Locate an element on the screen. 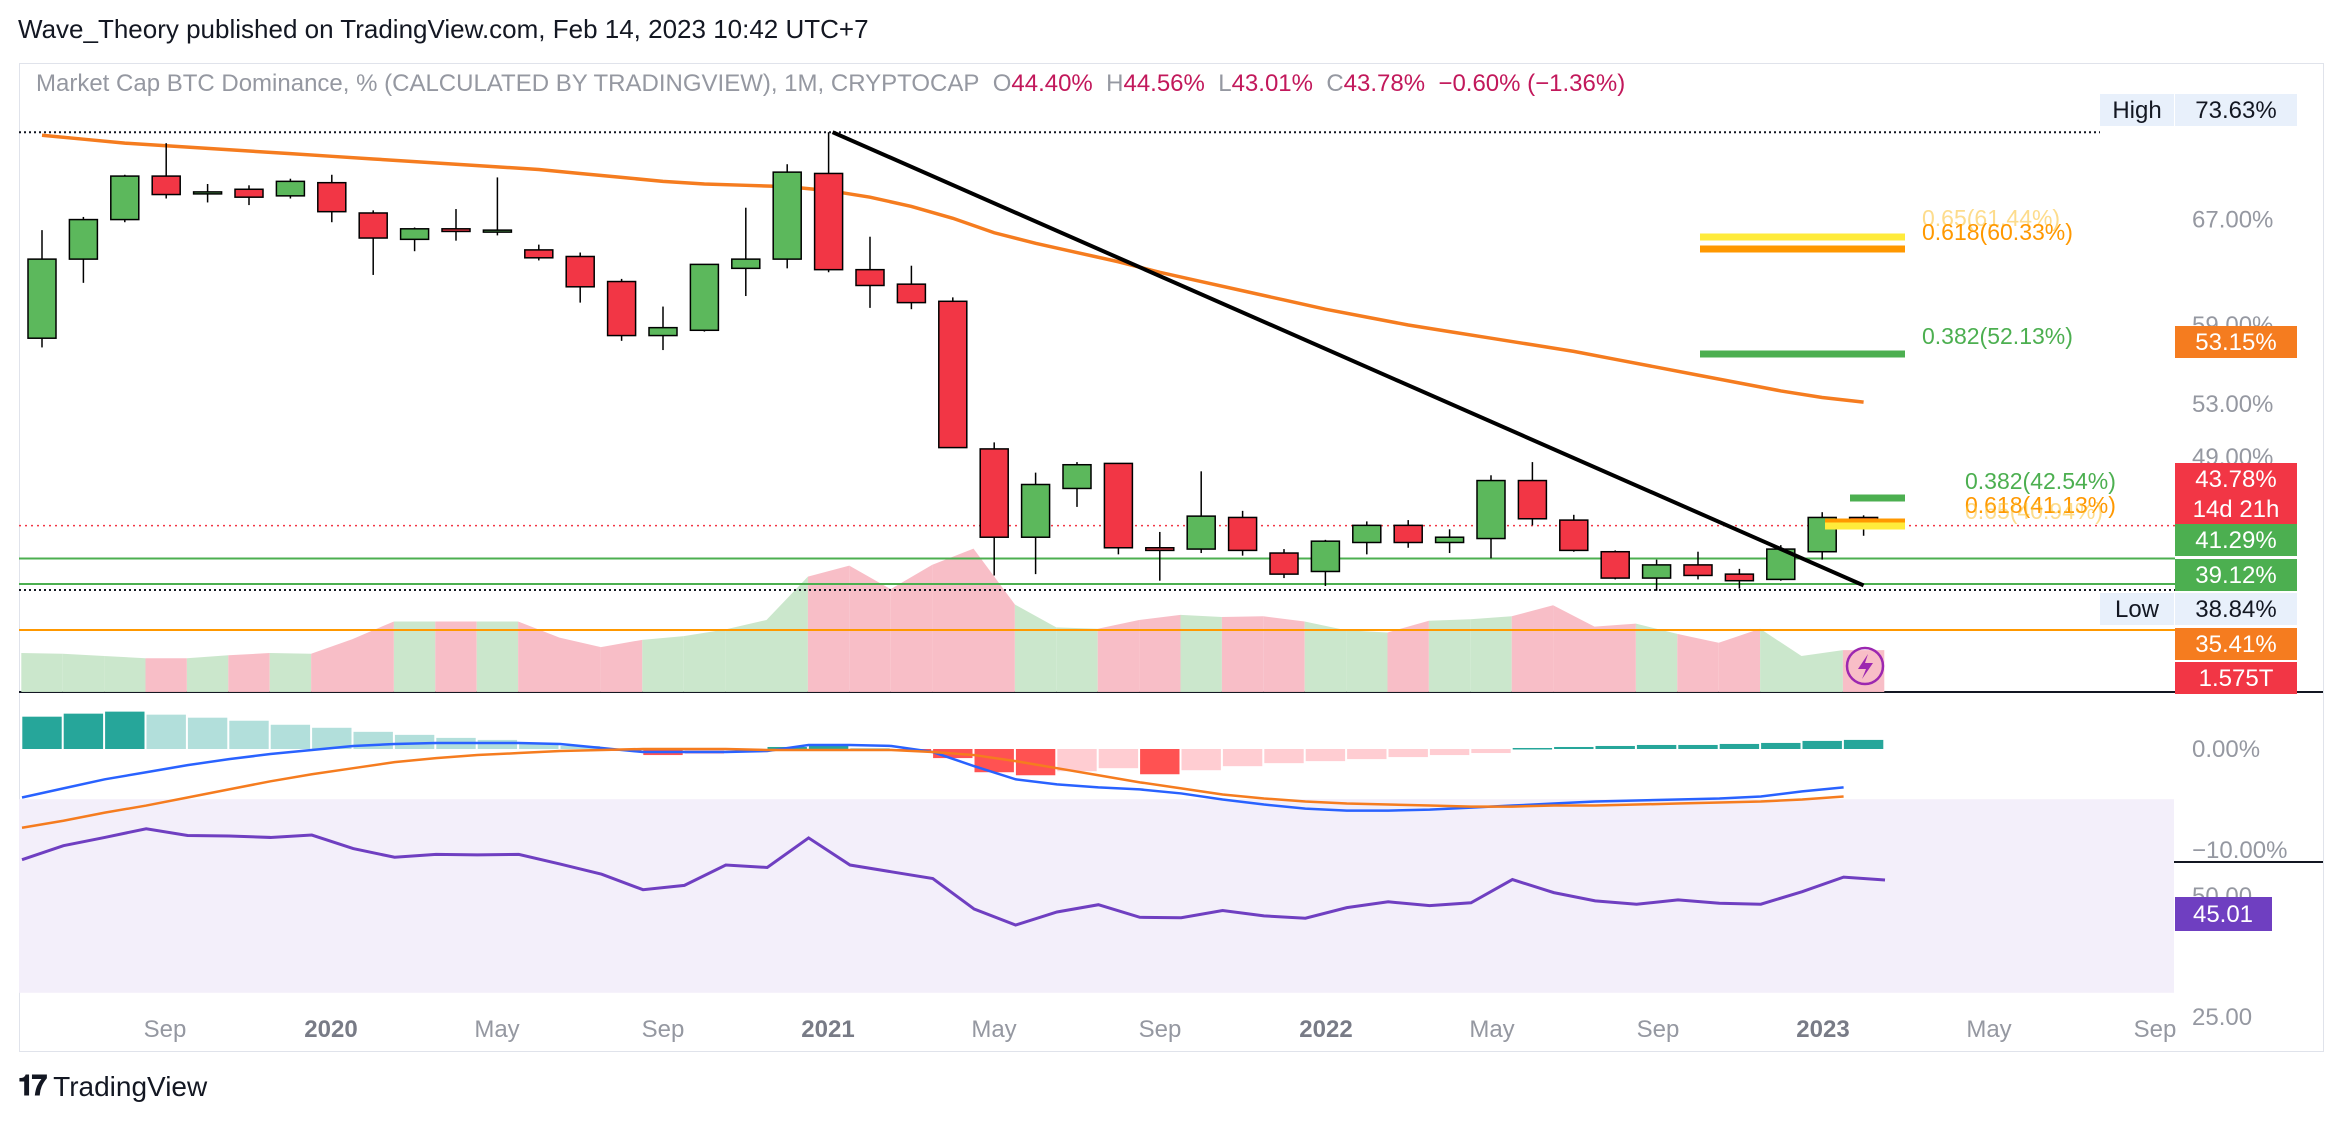 The image size is (2342, 1124). tradingview-logo: 𝟏𝟕 TradingView is located at coordinates (112, 1086).